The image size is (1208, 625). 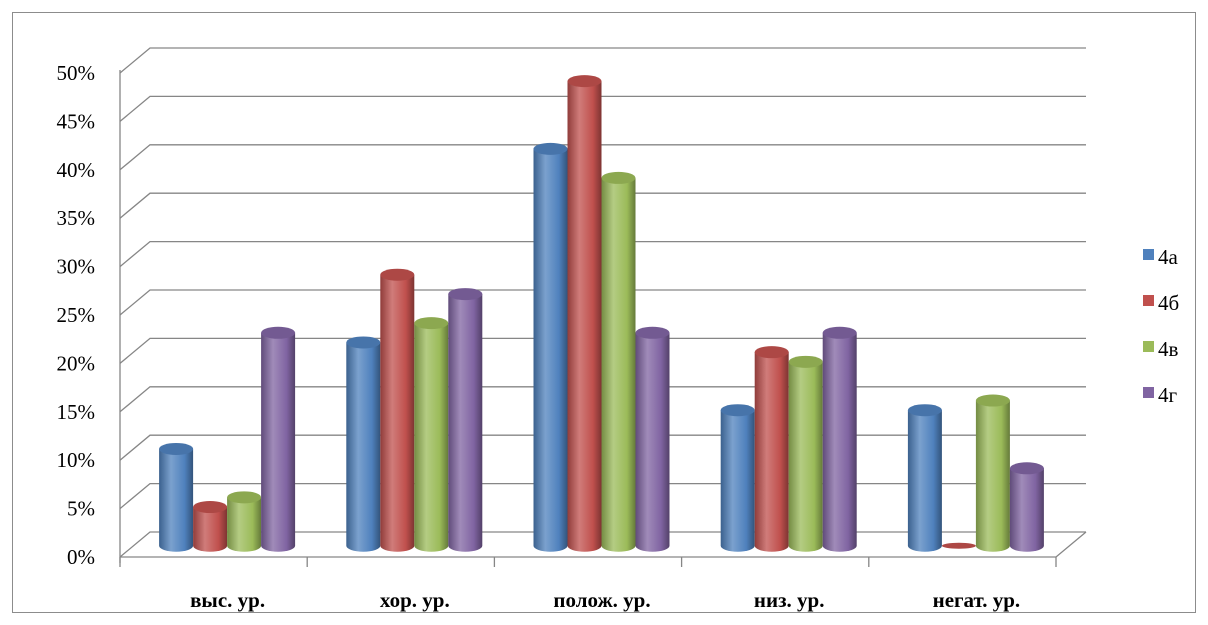 What do you see at coordinates (1168, 395) in the screenshot?
I see `legend-label: 4г` at bounding box center [1168, 395].